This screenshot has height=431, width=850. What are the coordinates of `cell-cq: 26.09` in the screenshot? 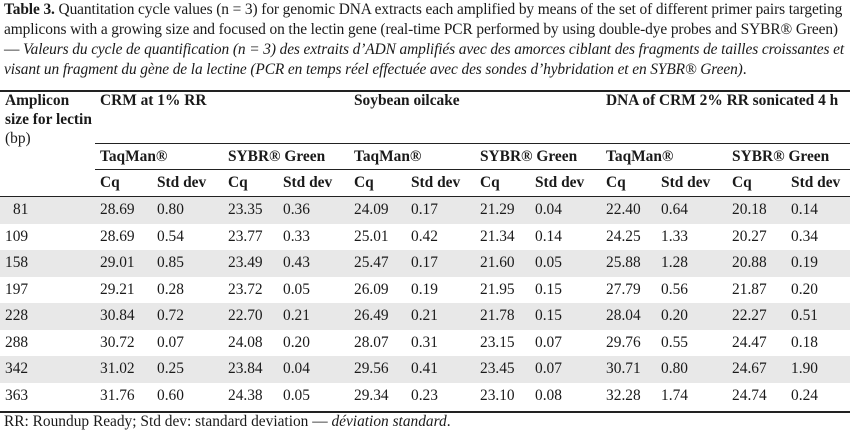 It's located at (371, 289).